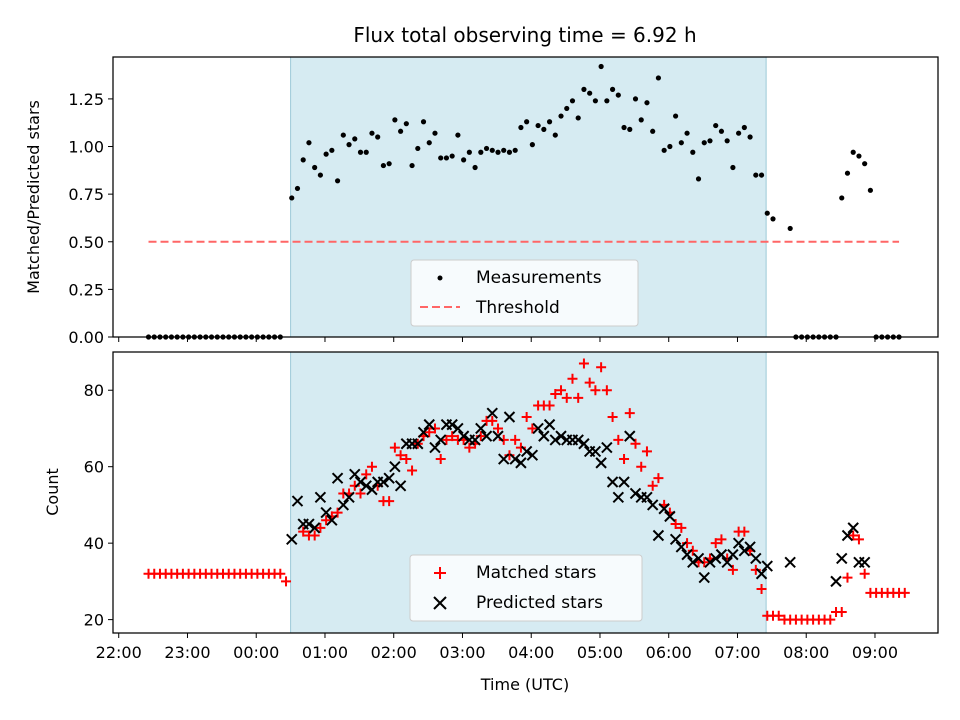 Image resolution: width=960 pixels, height=720 pixels. I want to click on bottom-y-tick-label: 40, so click(94, 543).